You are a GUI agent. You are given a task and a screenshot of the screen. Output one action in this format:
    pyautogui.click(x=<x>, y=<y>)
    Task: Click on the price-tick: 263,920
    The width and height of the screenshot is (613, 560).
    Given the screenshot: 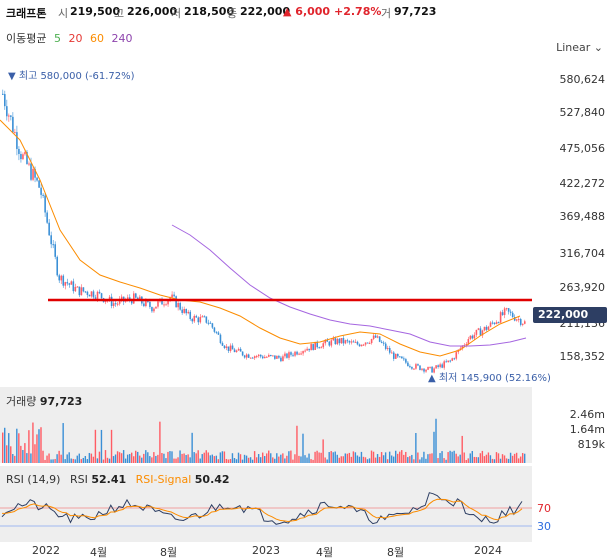 What is the action you would take?
    pyautogui.click(x=582, y=287)
    